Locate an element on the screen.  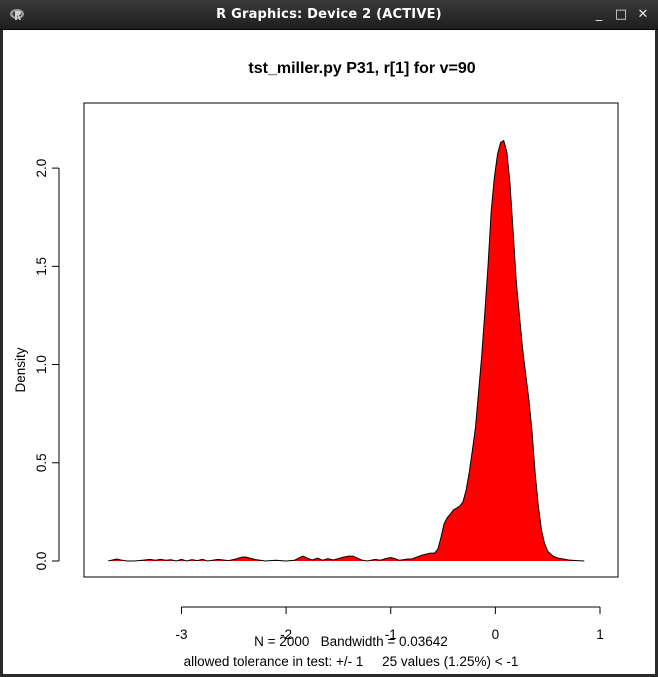
y-tick-label: 1.0 is located at coordinates (41, 364).